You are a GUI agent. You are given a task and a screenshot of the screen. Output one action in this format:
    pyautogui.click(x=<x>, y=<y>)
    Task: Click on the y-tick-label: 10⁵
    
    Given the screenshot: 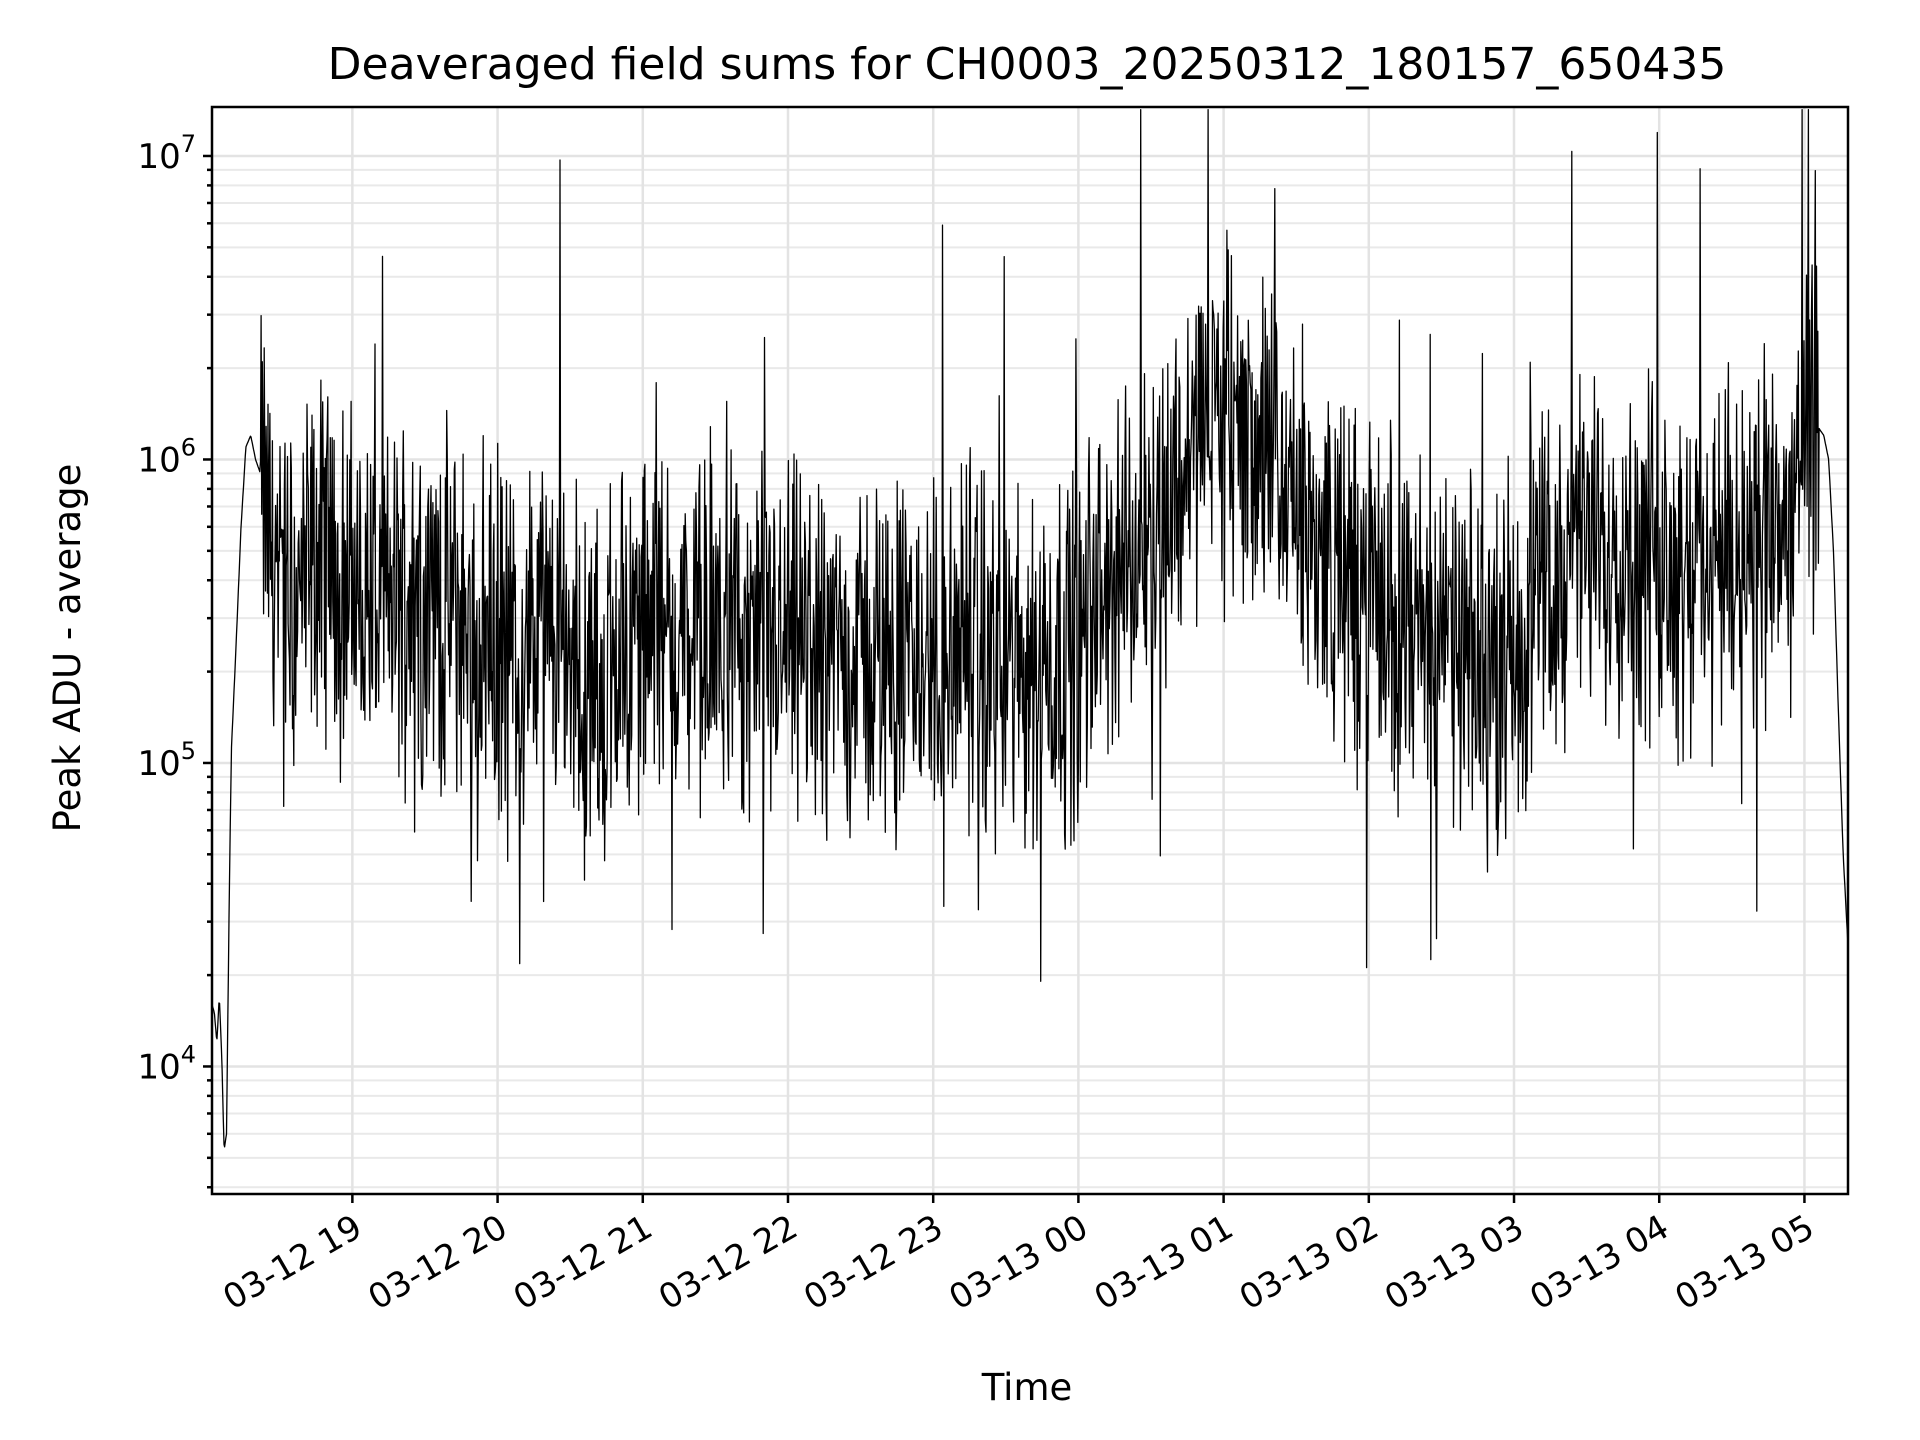 What is the action you would take?
    pyautogui.click(x=166, y=760)
    